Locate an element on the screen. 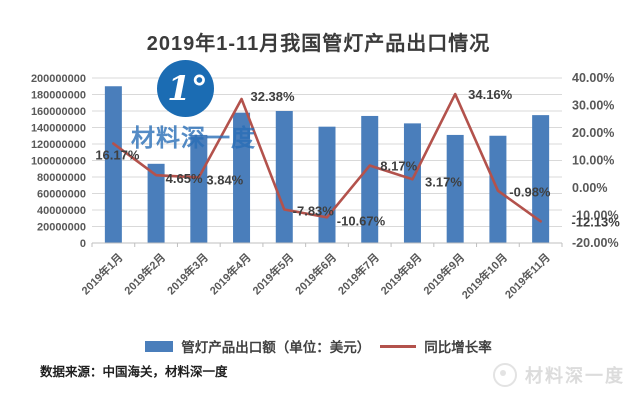 The width and height of the screenshot is (637, 405). right-axis-tick-label: 10.00% is located at coordinates (593, 161).